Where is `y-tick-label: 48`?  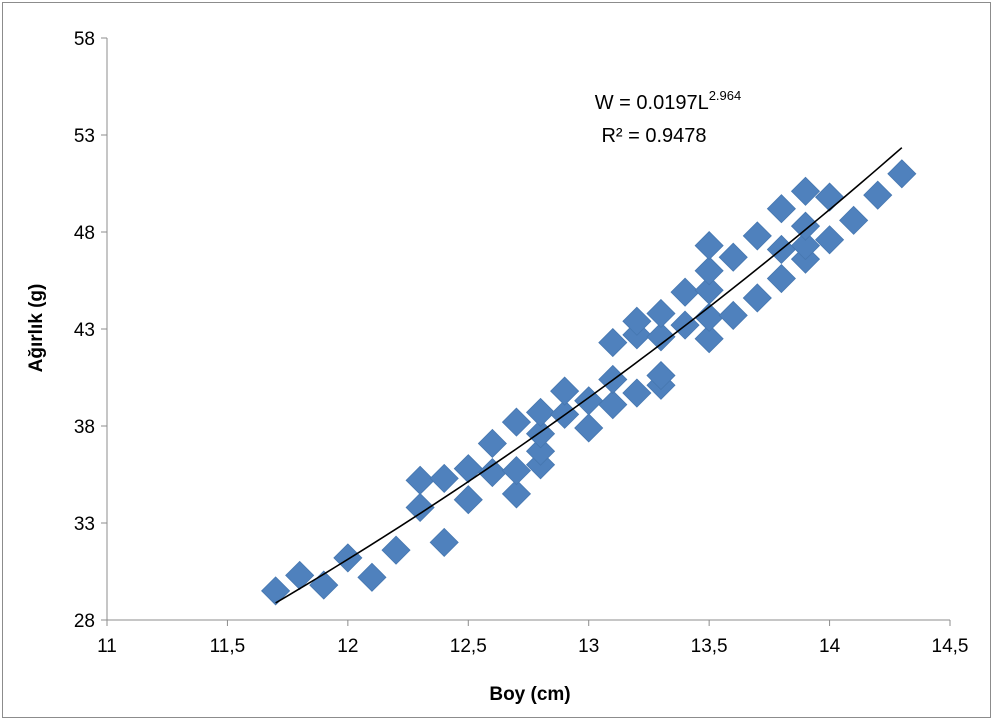 y-tick-label: 48 is located at coordinates (84, 233).